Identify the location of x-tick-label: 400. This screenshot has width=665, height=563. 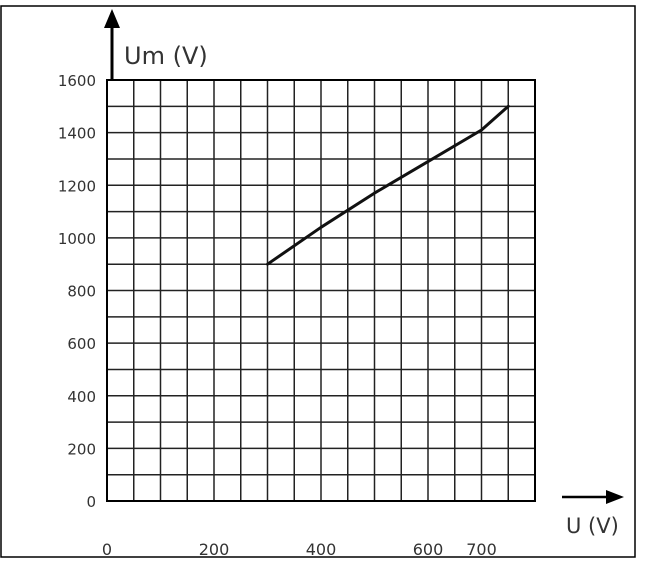
(321, 549).